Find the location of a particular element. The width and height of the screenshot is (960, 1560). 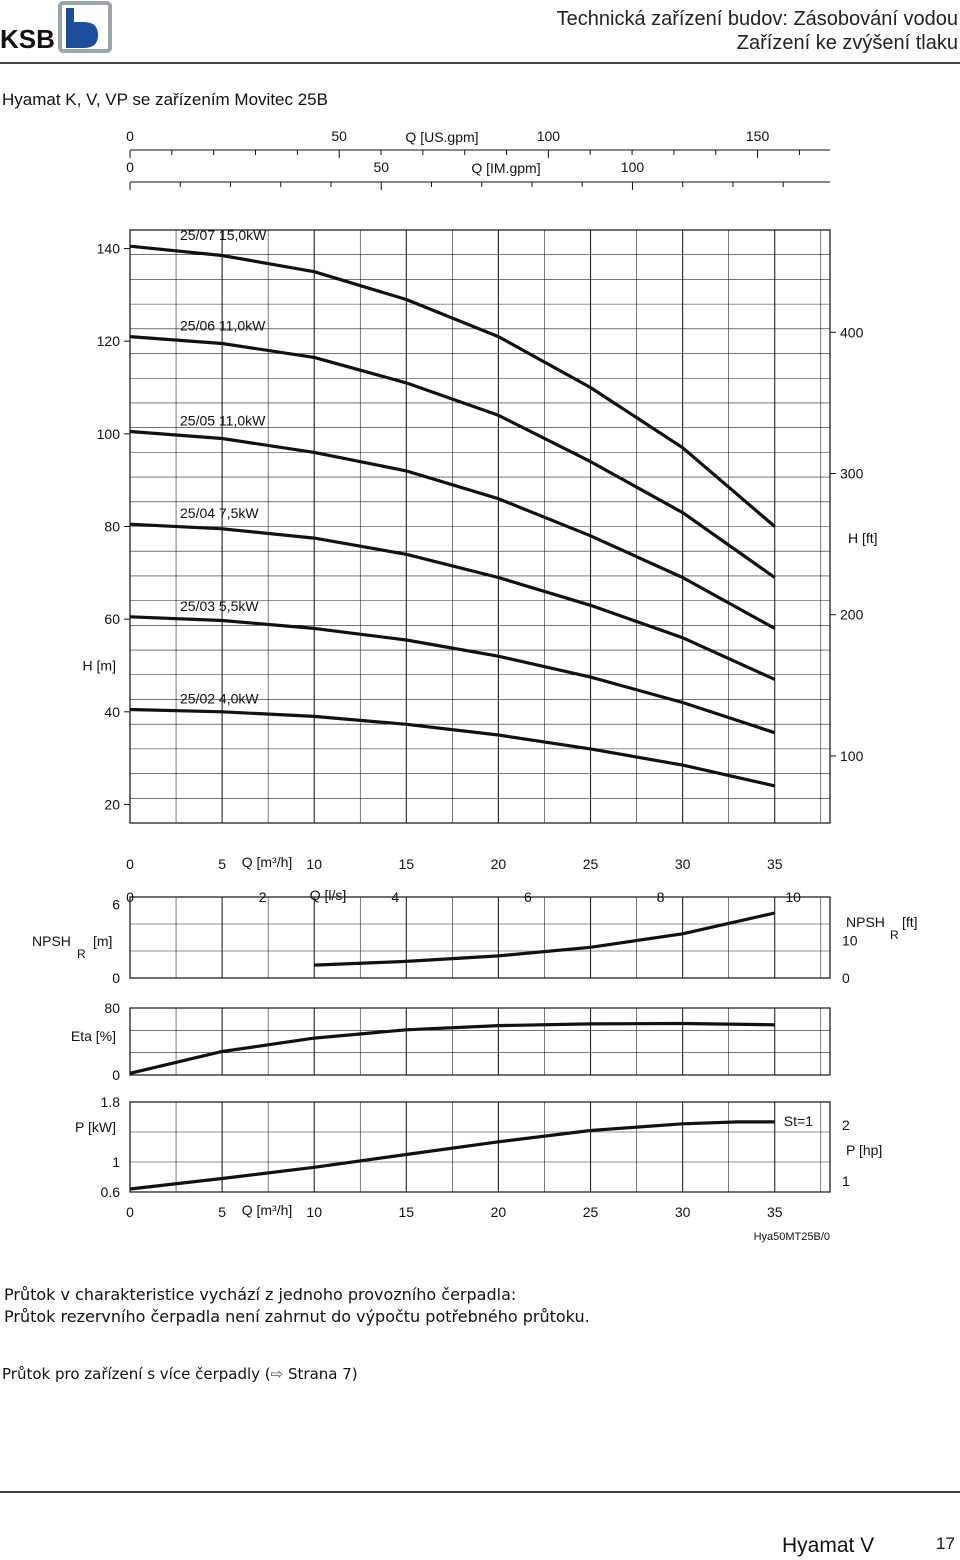

note-line-3-link: Strana 7) is located at coordinates (323, 1374).